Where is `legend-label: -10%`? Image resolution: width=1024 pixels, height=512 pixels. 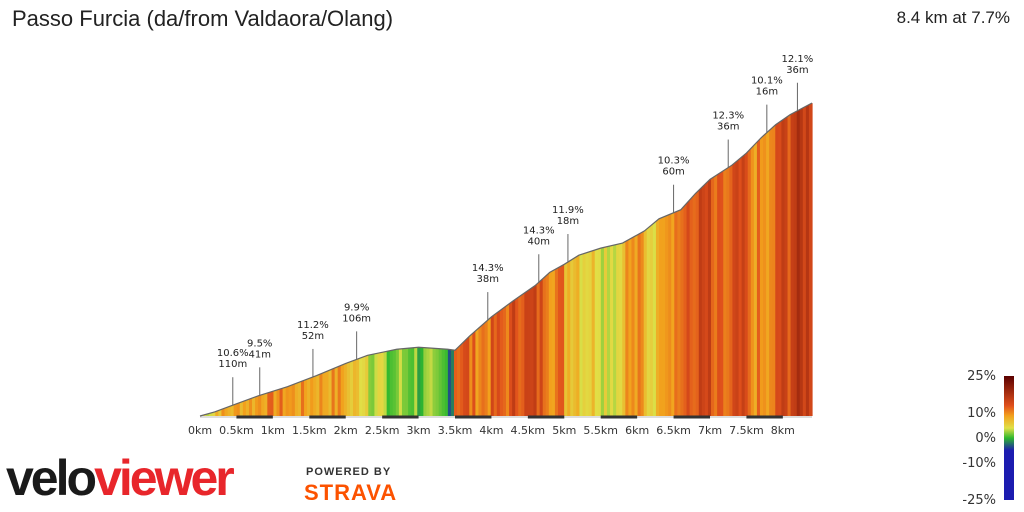 legend-label: -10% is located at coordinates (979, 463).